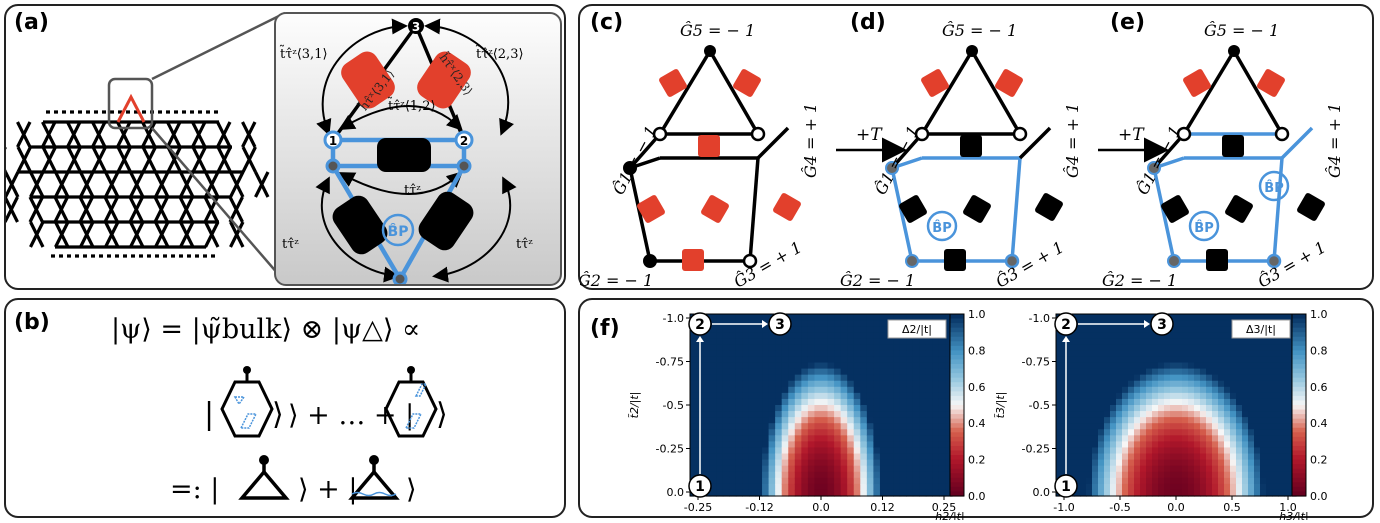  I want to click on gauge-box-middle, so click(971, 146).